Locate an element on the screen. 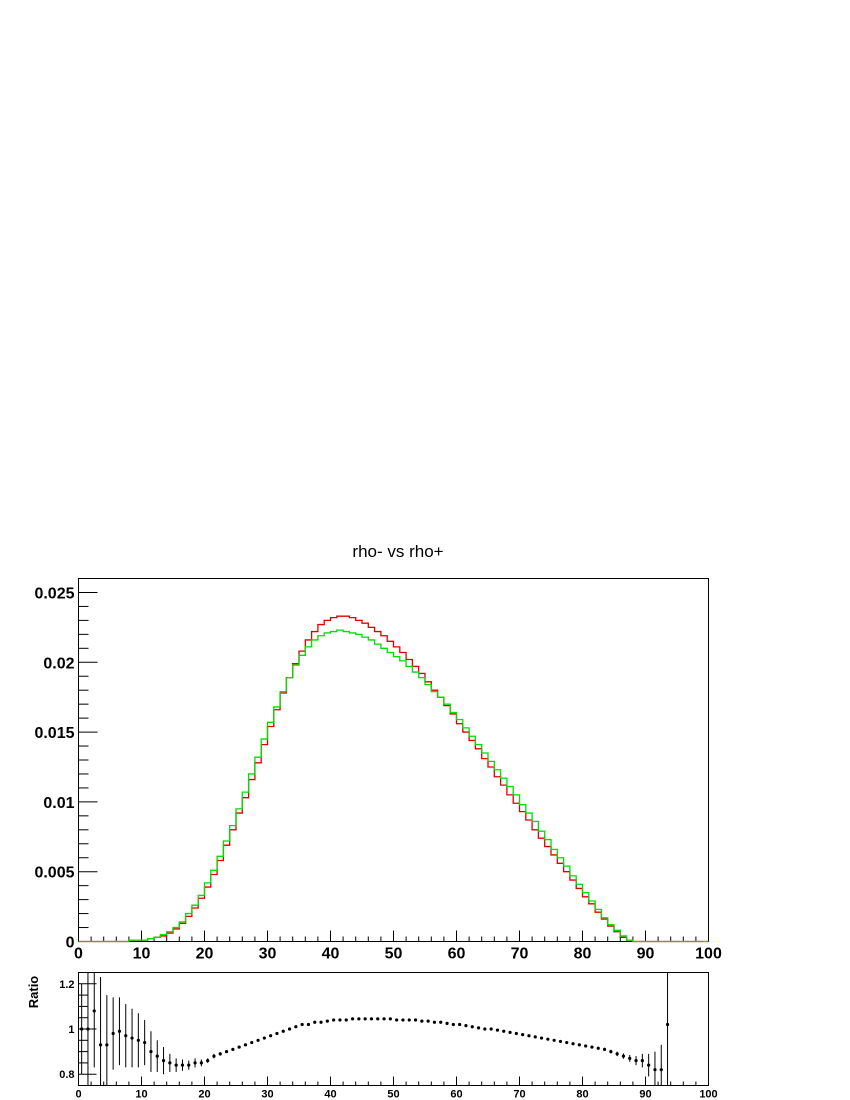  ratio-x-tick-label: 30 is located at coordinates (267, 1094).